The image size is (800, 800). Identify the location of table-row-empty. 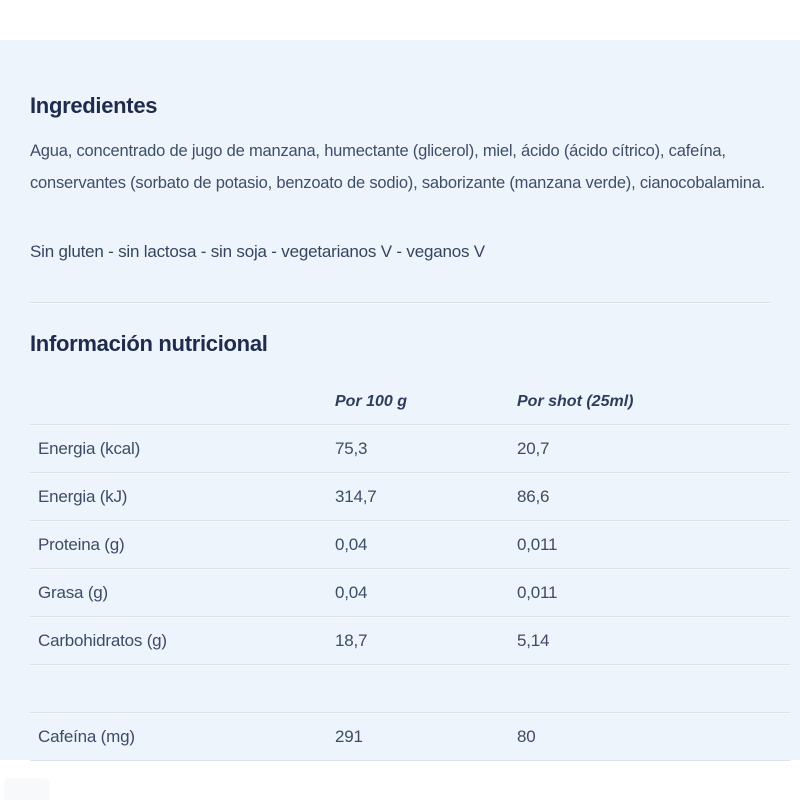
(410, 689).